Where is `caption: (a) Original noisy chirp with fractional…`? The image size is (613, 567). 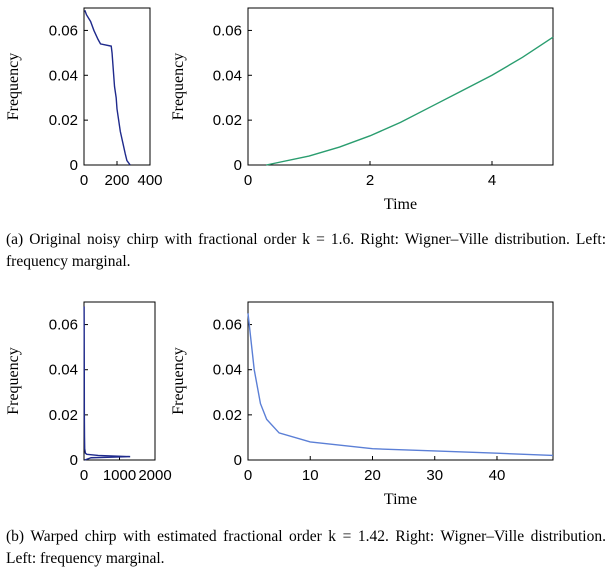
caption: (a) Original noisy chirp with fractional… is located at coordinates (306, 250).